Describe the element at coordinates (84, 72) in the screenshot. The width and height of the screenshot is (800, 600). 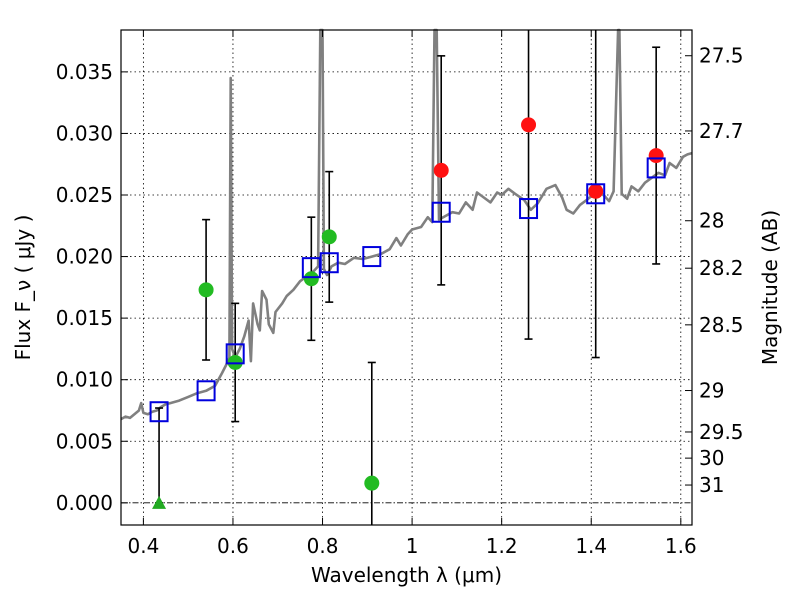
I see `y-tick-label: 0.035` at that location.